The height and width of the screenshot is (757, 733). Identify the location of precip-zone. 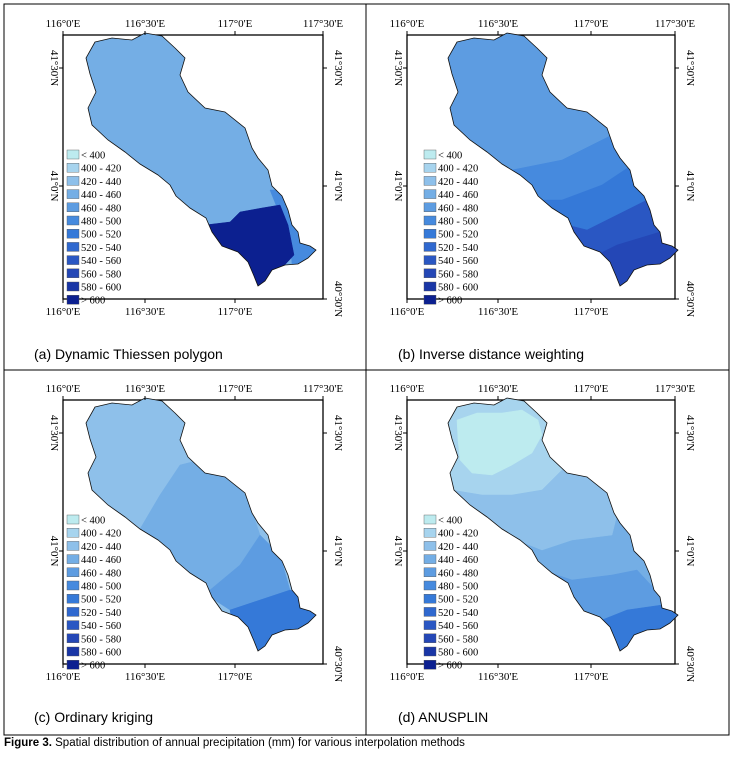
(499, 442).